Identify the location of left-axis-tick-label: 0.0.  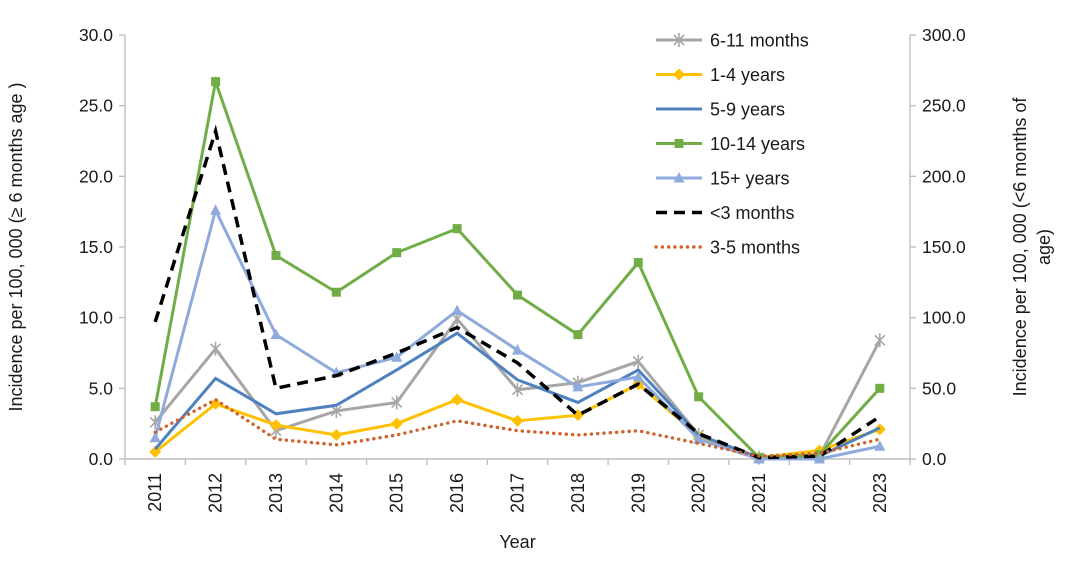
(101, 459).